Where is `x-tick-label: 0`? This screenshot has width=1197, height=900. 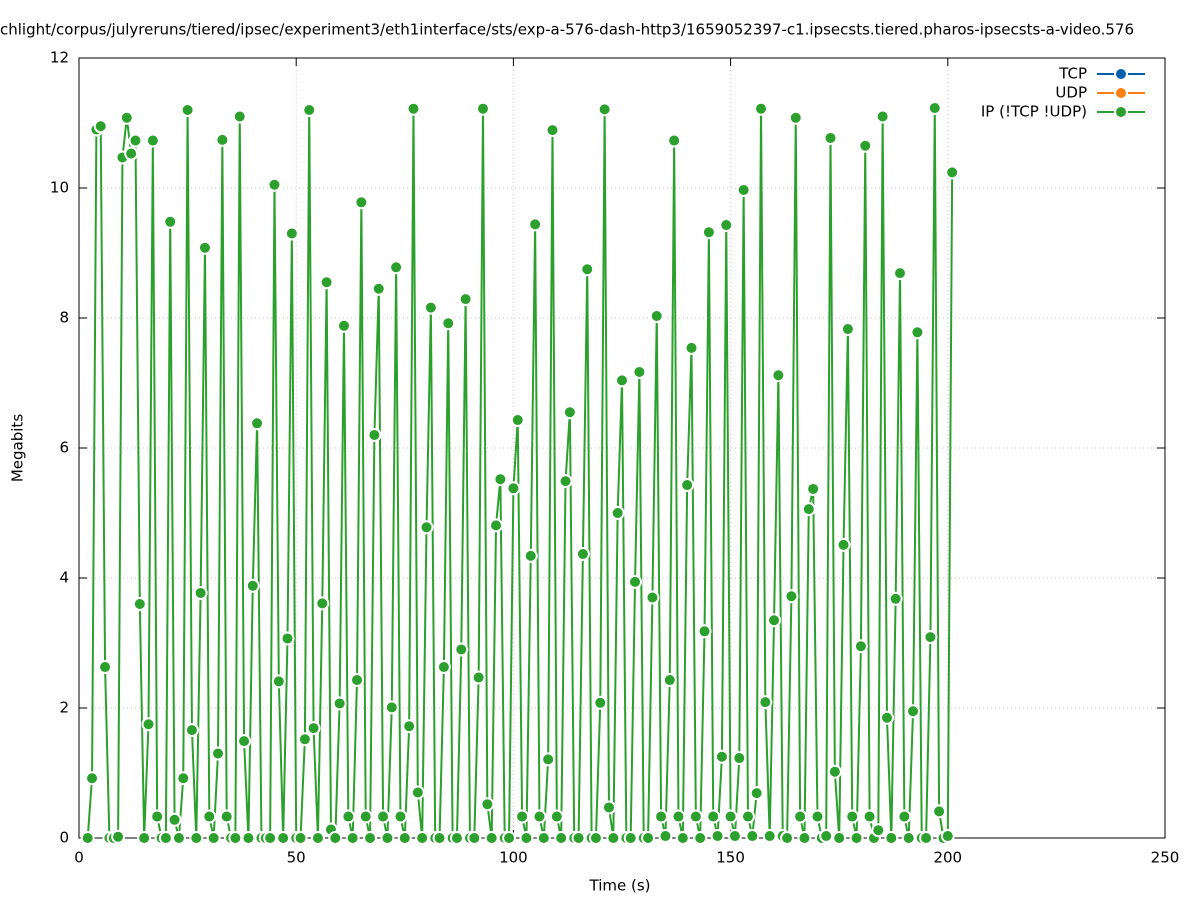 x-tick-label: 0 is located at coordinates (79, 858).